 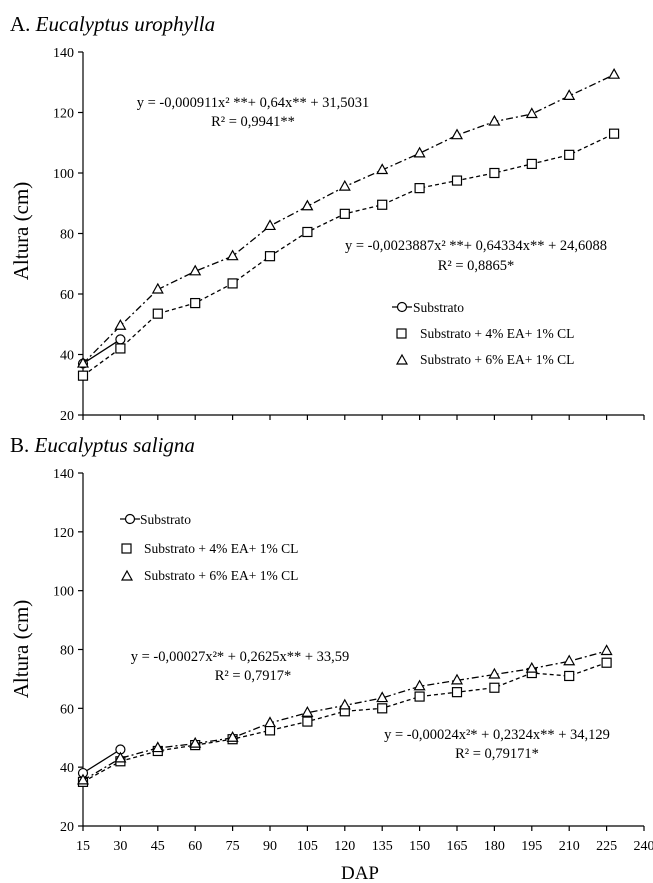 I want to click on x-tick-label: 45, so click(x=158, y=846).